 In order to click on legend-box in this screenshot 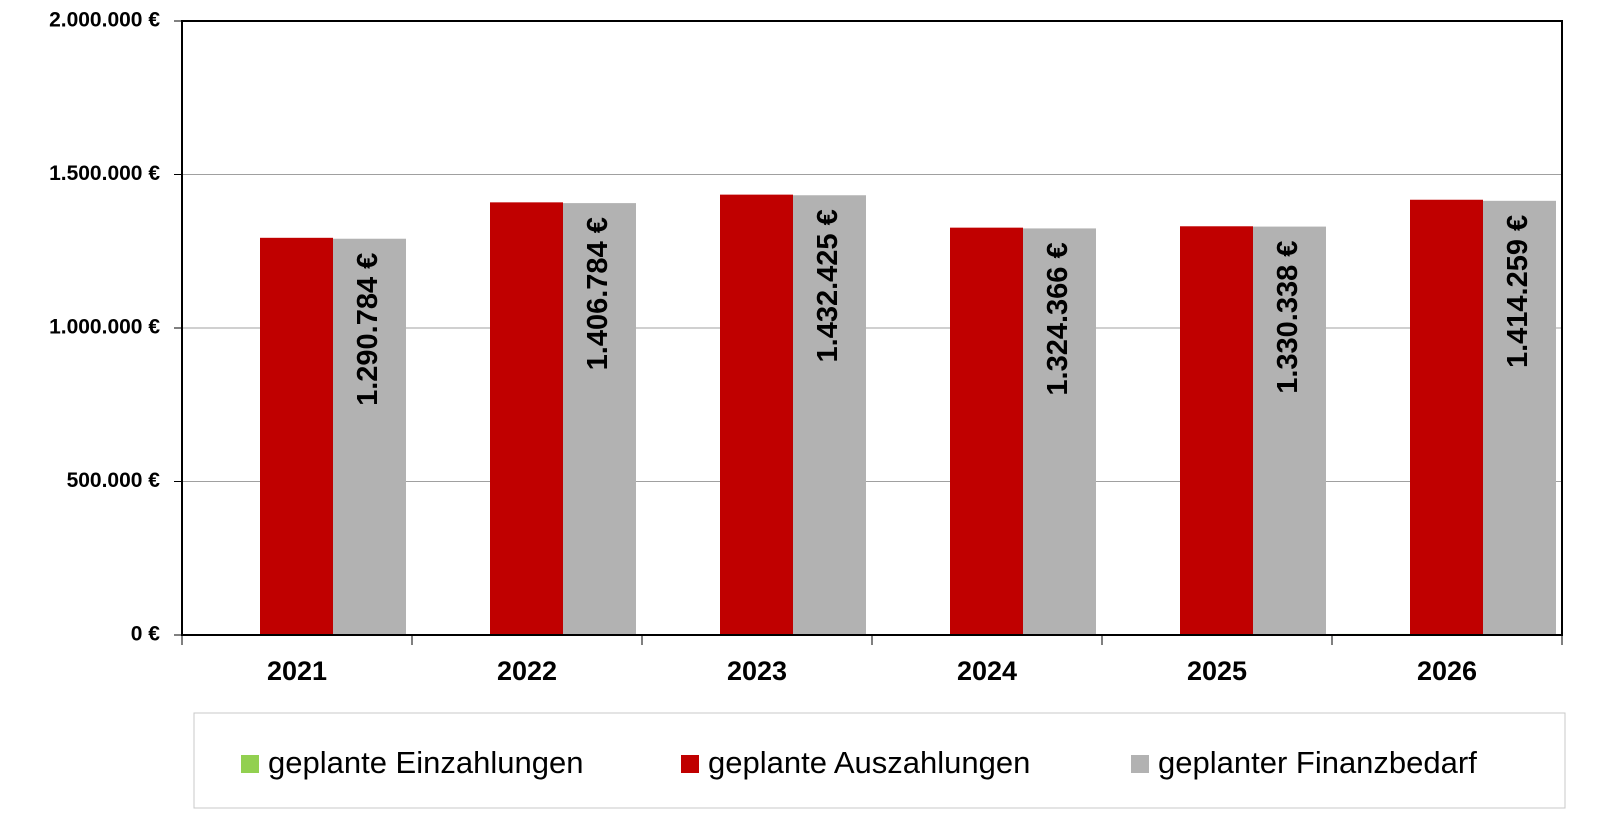, I will do `click(879, 760)`.